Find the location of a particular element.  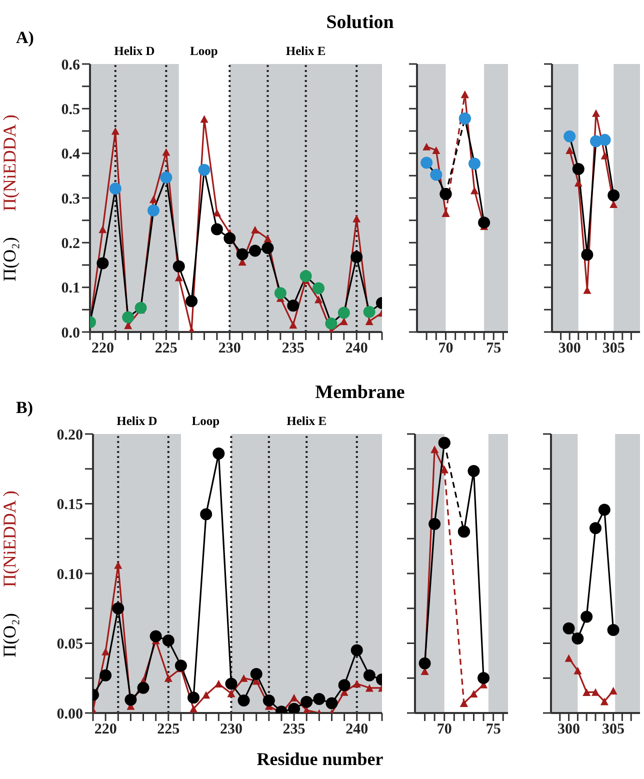

y-tick-label: 0.0 is located at coordinates (70, 333).